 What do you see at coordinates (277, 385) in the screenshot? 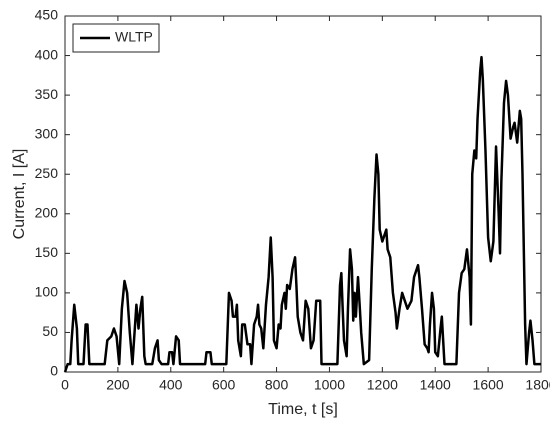
I see `x-tick-label: 800` at bounding box center [277, 385].